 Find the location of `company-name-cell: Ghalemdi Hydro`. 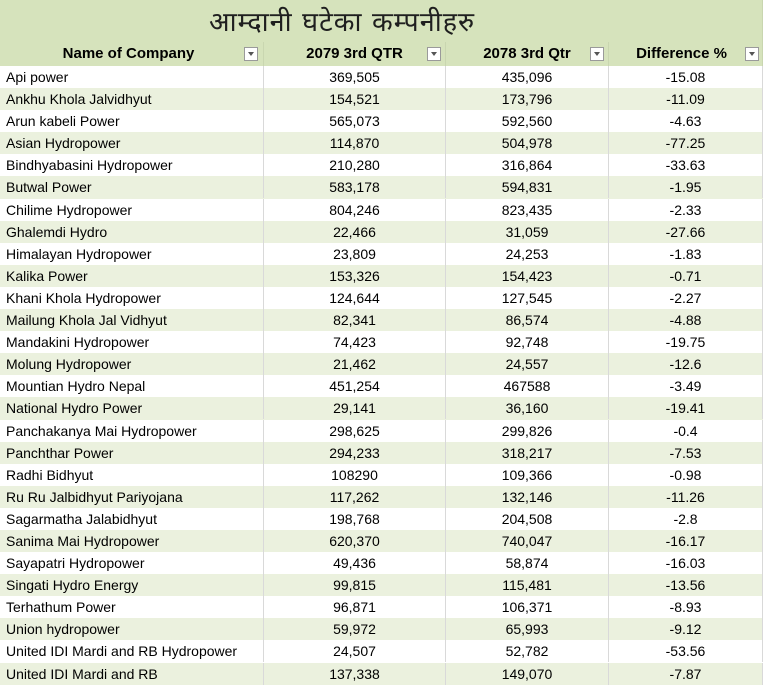

company-name-cell: Ghalemdi Hydro is located at coordinates (132, 231).